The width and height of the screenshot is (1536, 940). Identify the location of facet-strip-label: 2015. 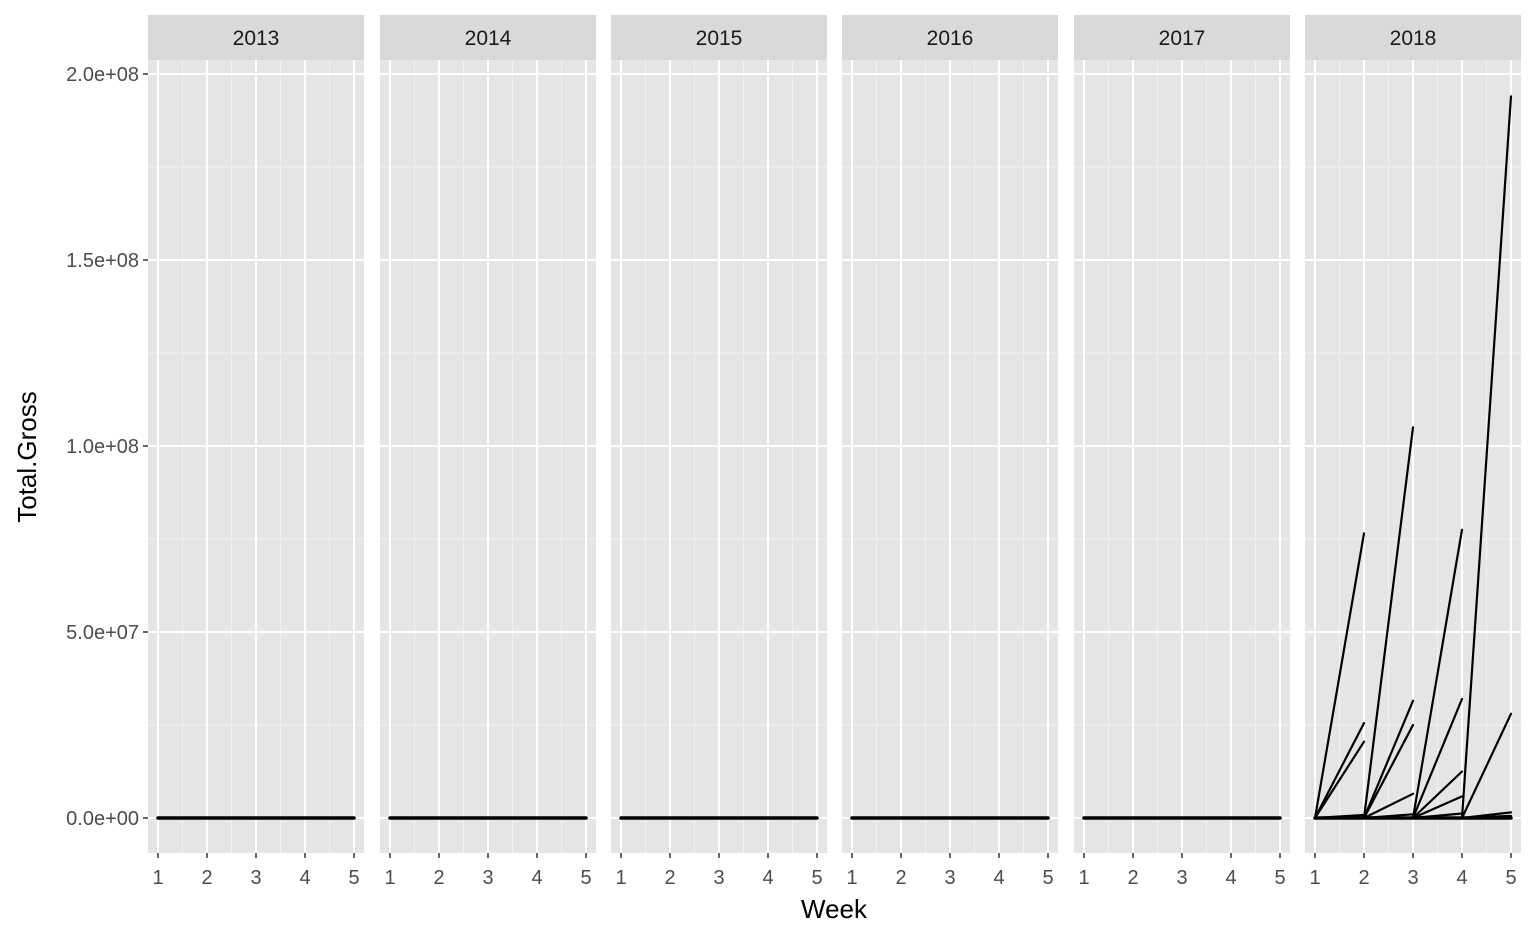
(719, 38).